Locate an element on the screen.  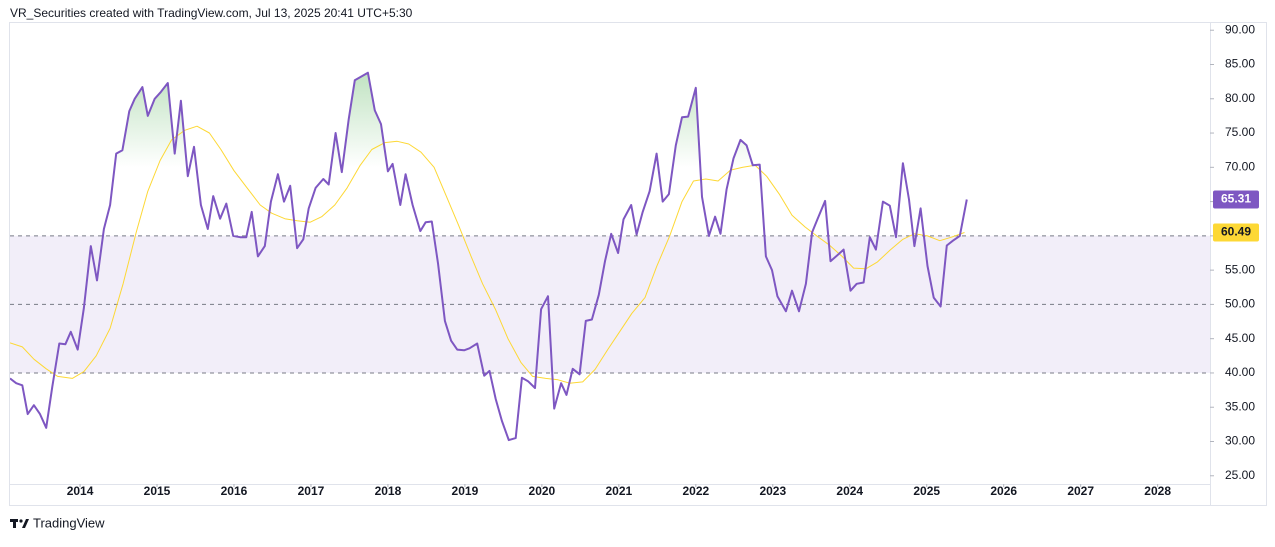
y-tick-label: 70.00 is located at coordinates (1240, 166).